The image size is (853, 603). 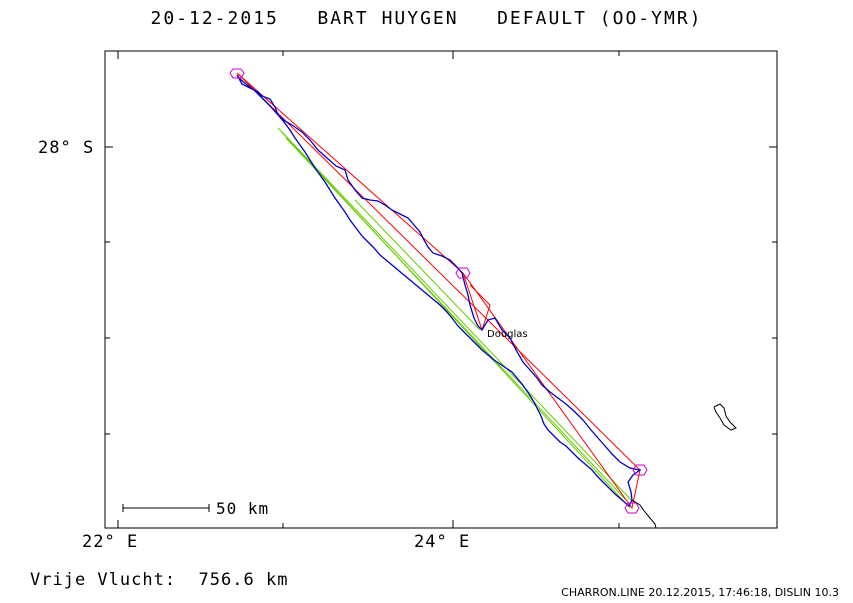 I want to click on map-title: 20-12-2015 BART HUYGEN DEFAULT (OO-YMR), so click(x=426, y=18).